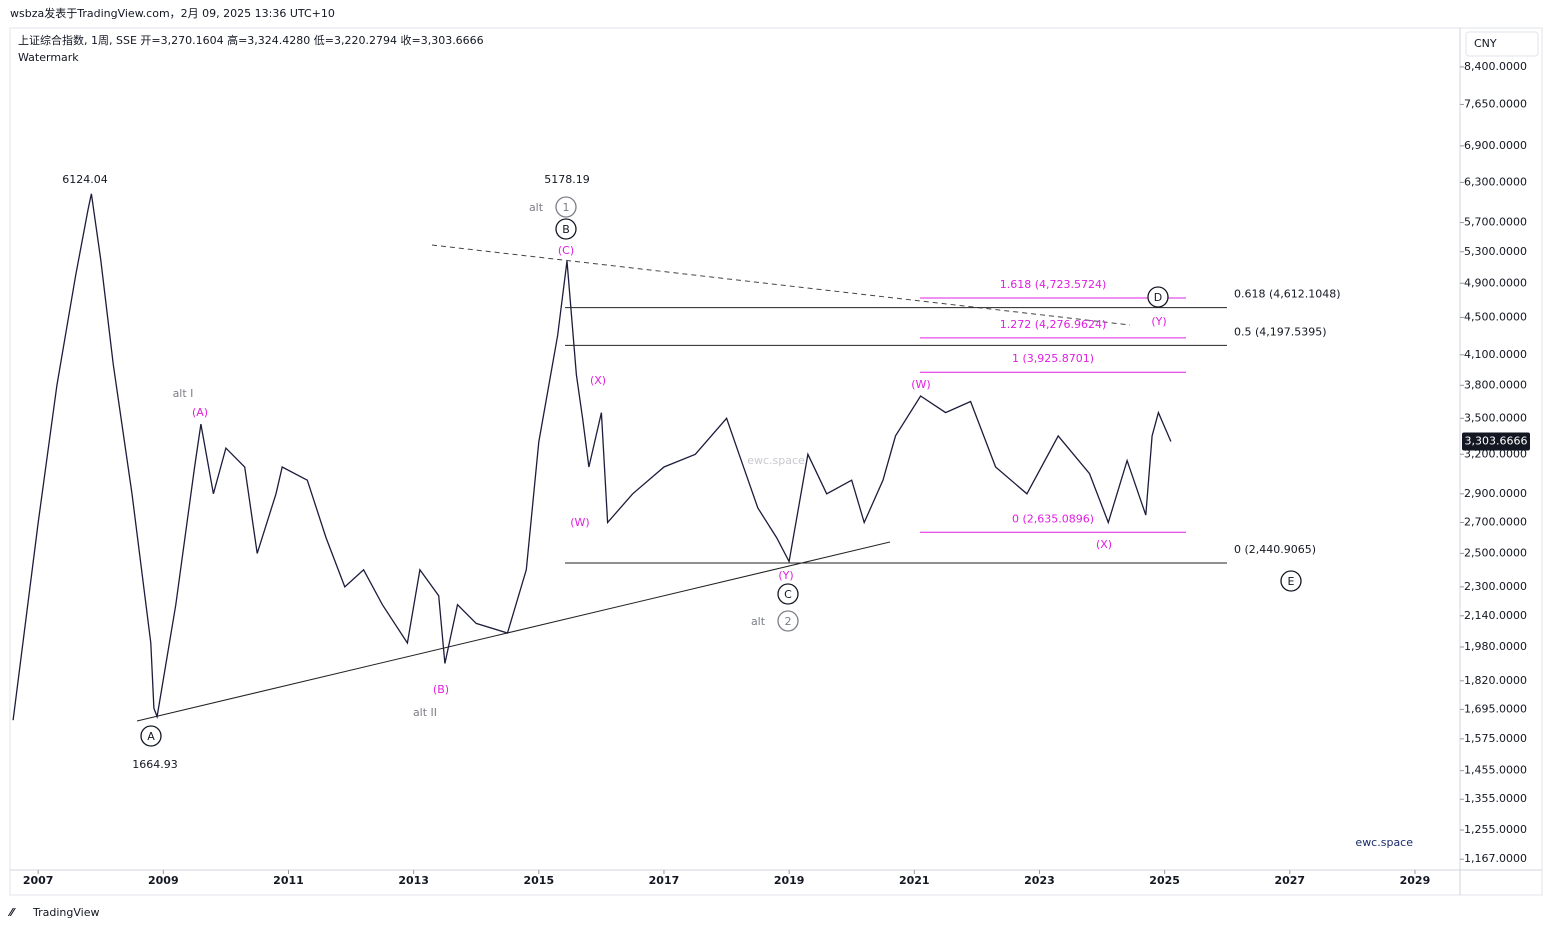 Image resolution: width=1552 pixels, height=931 pixels. I want to click on y-tick-label: 1,455.0000, so click(1495, 770).